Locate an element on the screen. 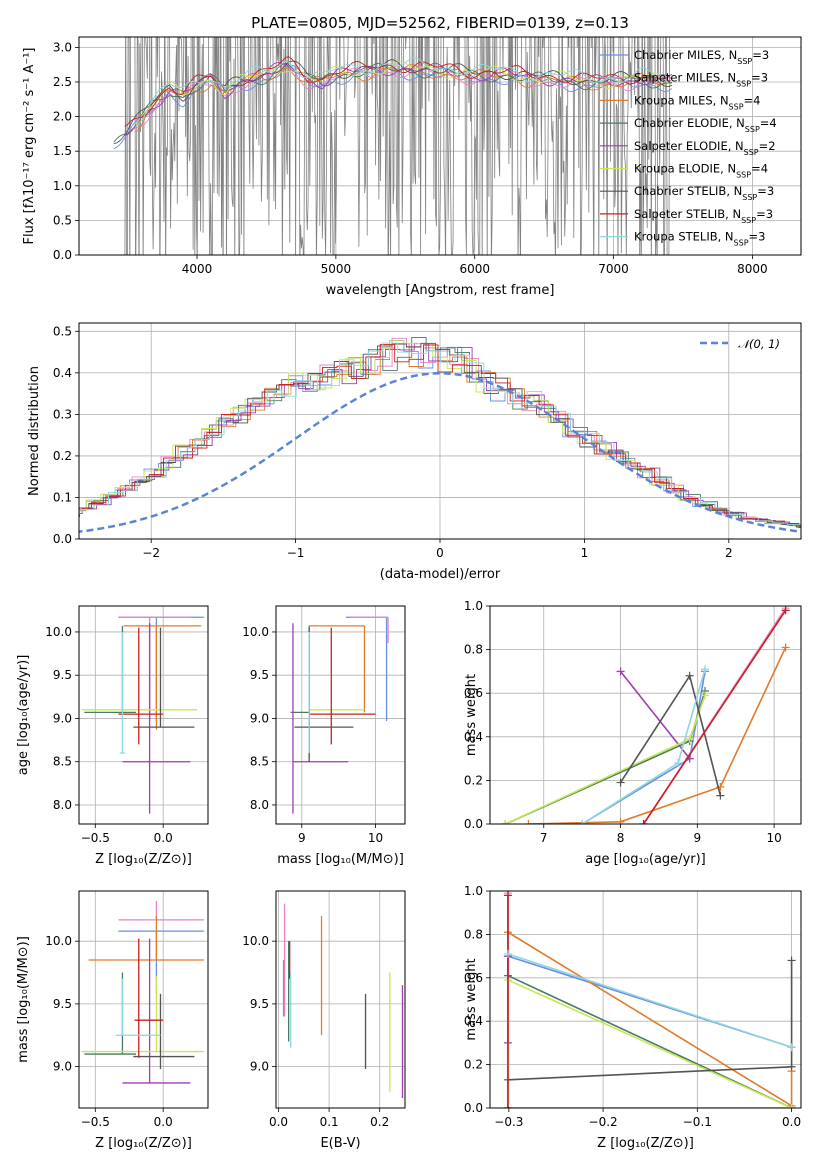 The image size is (819, 1170). y-tick-label: 8.5 is located at coordinates (259, 762).